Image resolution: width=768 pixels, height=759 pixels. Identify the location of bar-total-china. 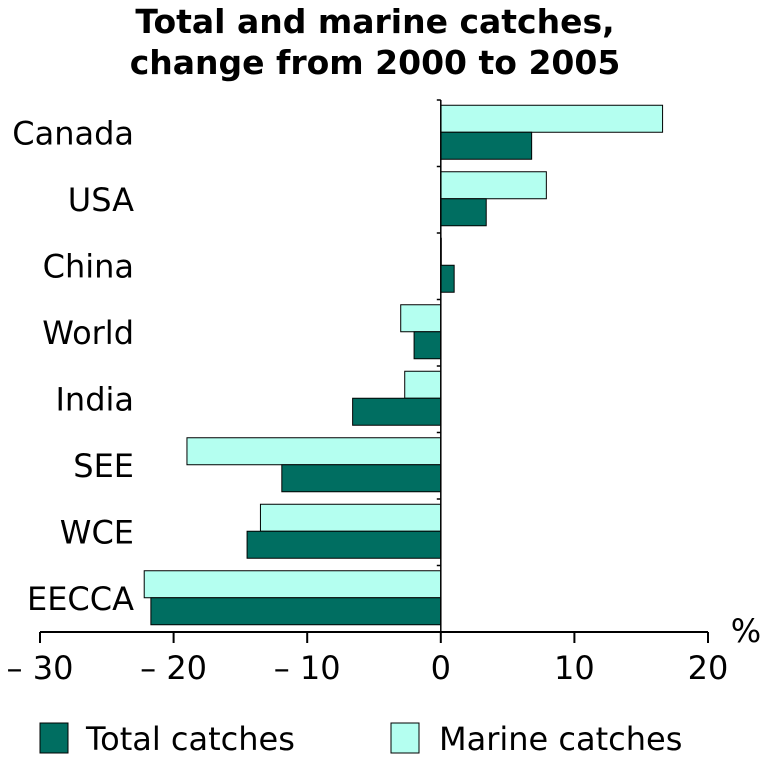
(447, 278).